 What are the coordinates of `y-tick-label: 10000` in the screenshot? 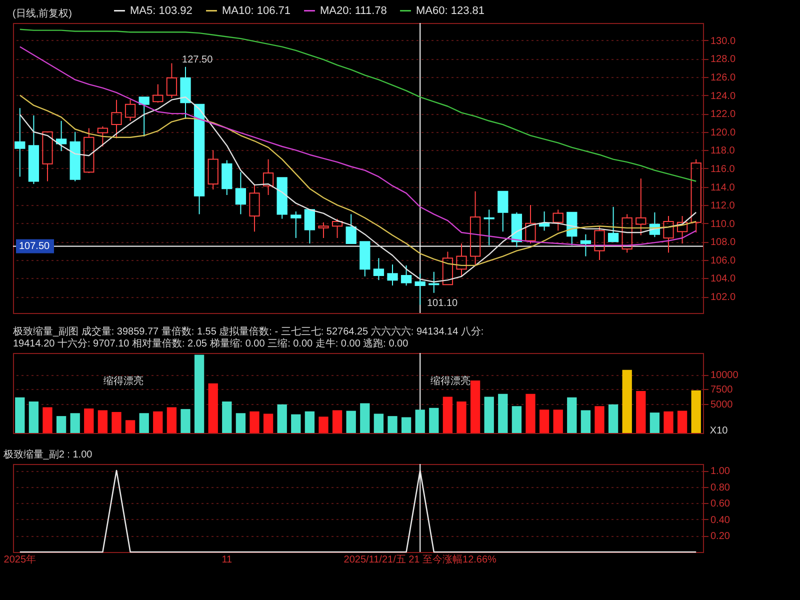 It's located at (724, 376).